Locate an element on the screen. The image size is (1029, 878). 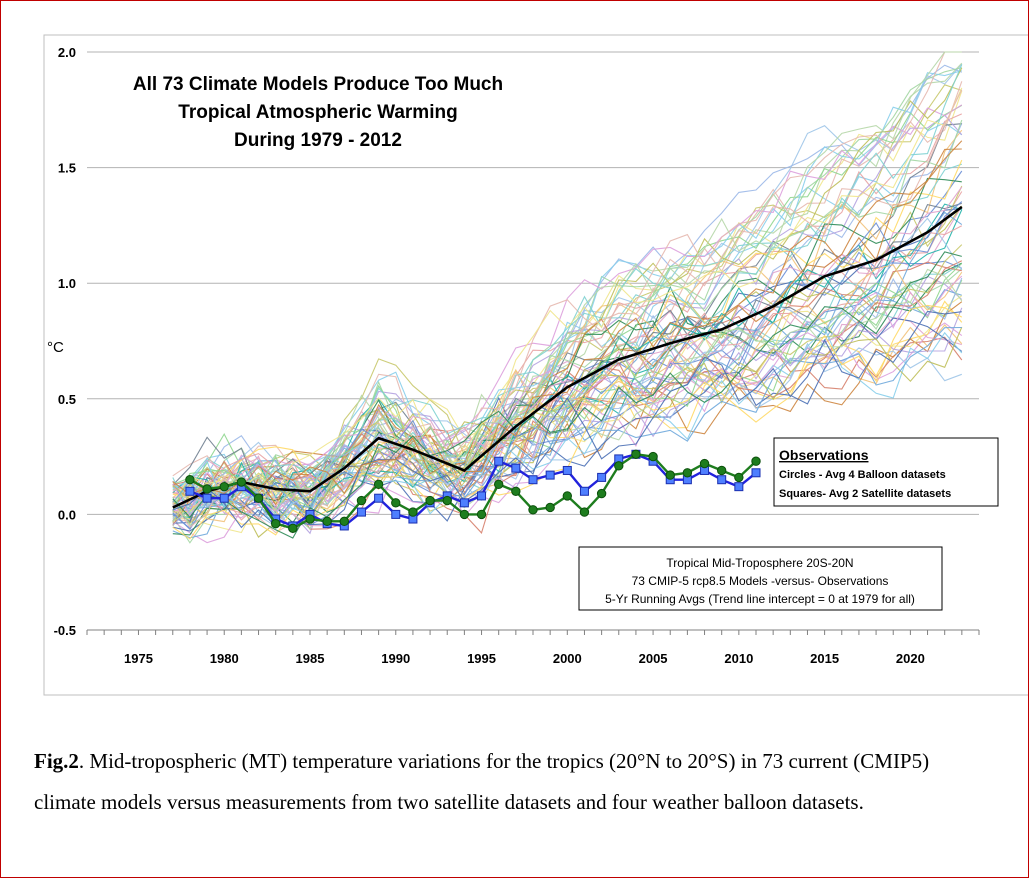
y-tick-label: 1.0 is located at coordinates (67, 283).